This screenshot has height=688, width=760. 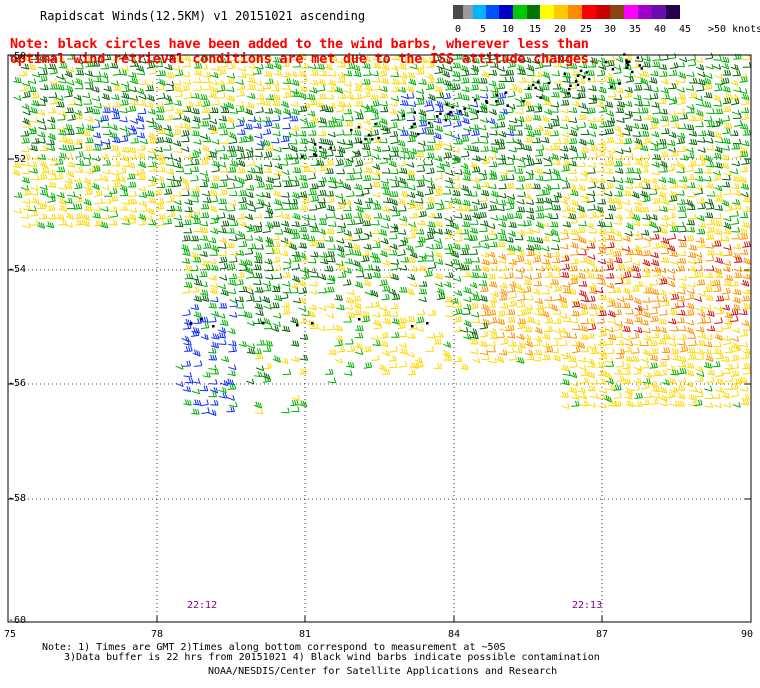 I want to click on latitude-label: -56, so click(x=17, y=383).